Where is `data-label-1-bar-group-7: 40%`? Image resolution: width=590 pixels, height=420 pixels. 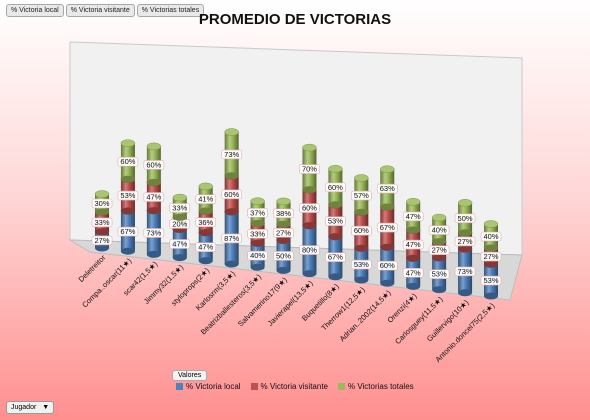 data-label-1-bar-group-7: 40% is located at coordinates (257, 255).